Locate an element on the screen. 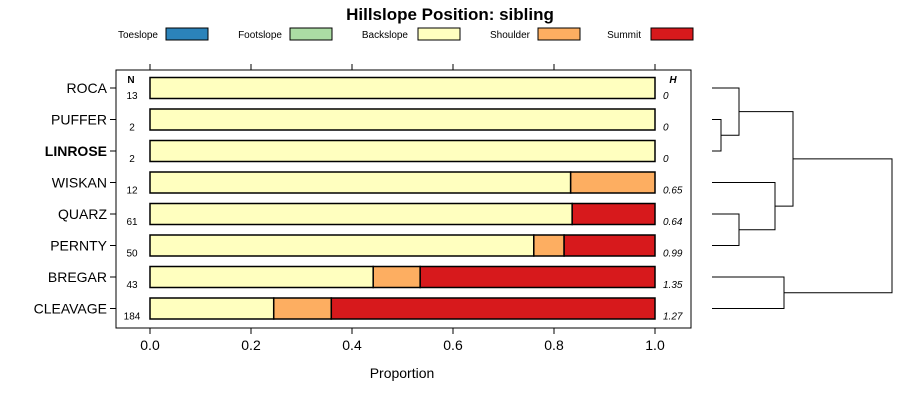  n-value-pernty: 50 is located at coordinates (132, 254).